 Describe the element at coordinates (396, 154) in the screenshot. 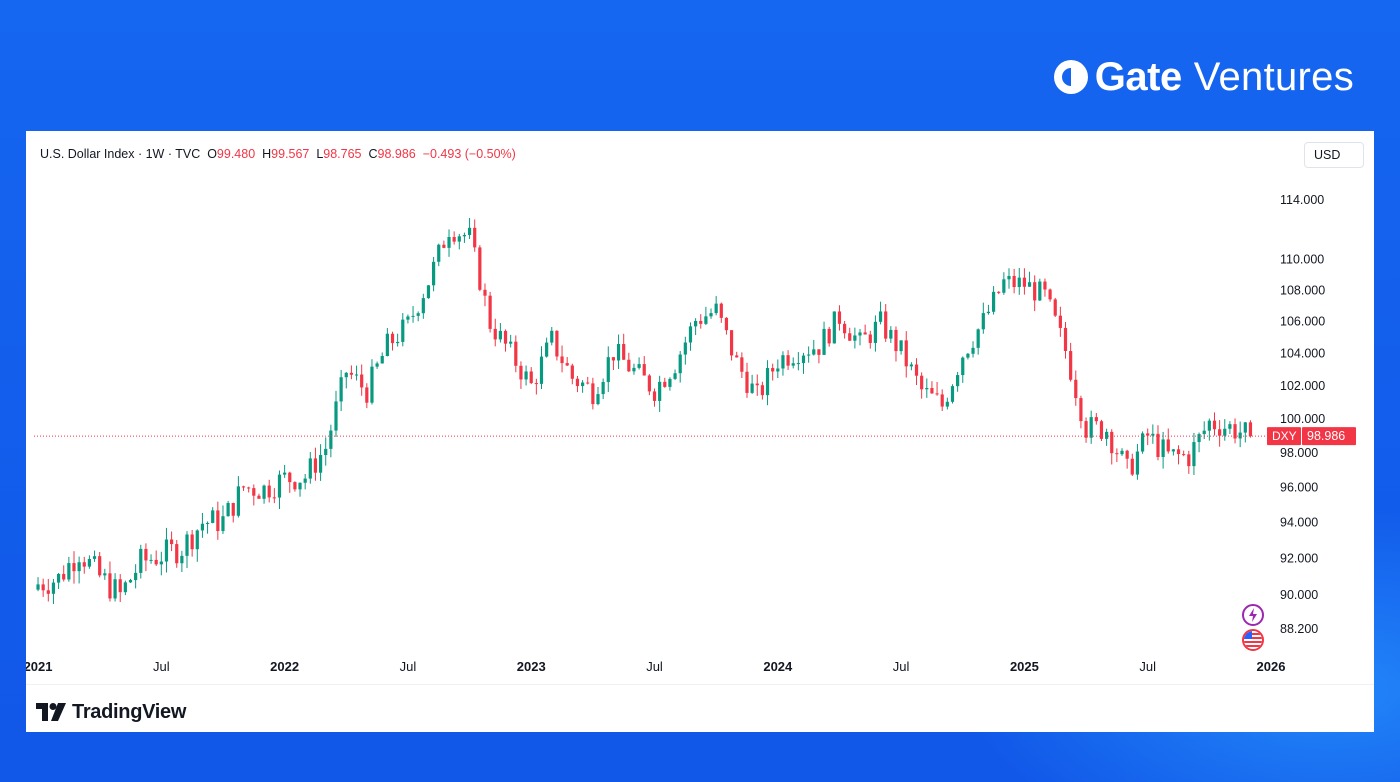

I see `close-value: 98.986` at that location.